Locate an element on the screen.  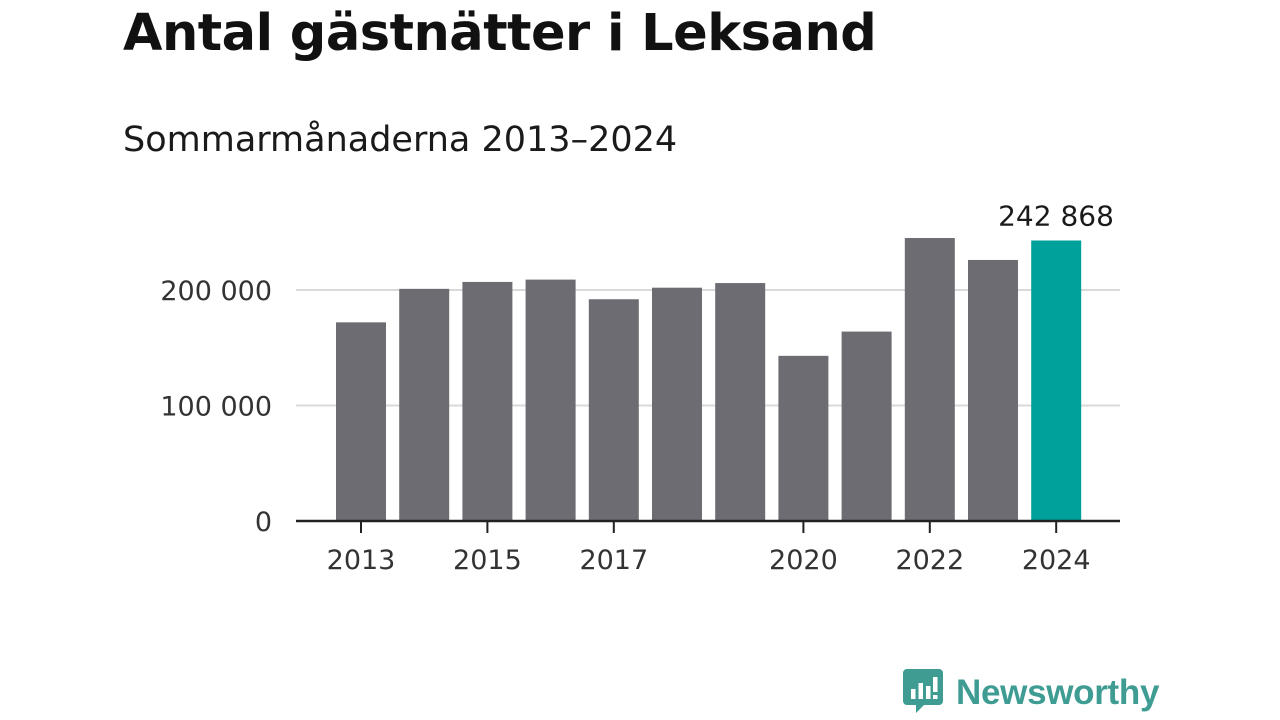
bar-2018 is located at coordinates (677, 404).